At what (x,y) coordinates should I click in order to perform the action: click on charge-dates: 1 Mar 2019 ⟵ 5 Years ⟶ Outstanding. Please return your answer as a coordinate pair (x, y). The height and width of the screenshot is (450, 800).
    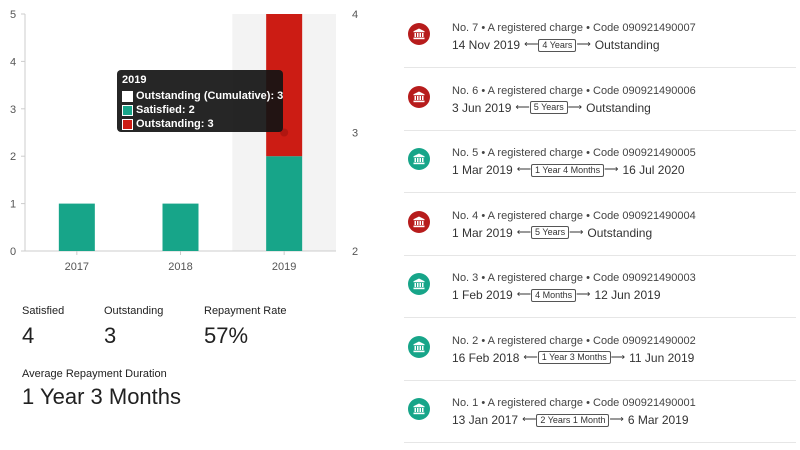
    Looking at the image, I should click on (552, 233).